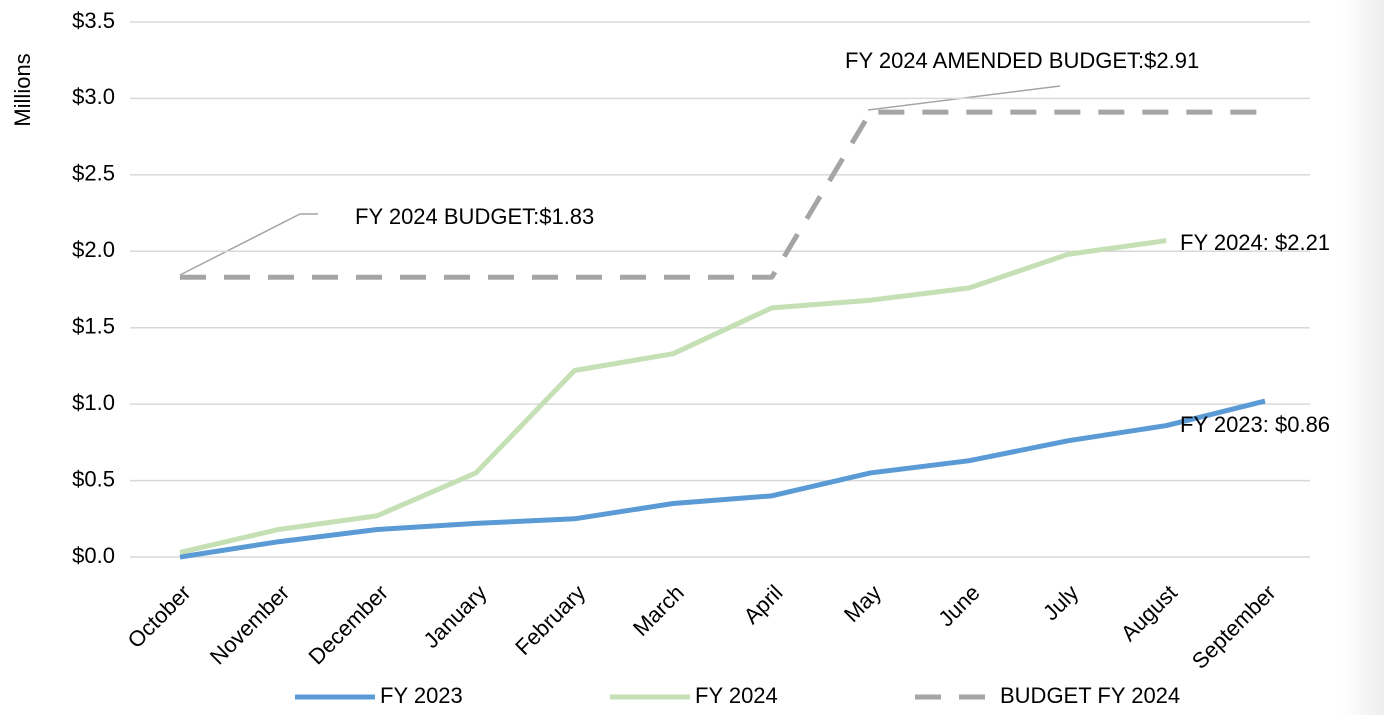 The image size is (1384, 720). I want to click on x-tick-label: November, so click(249, 624).